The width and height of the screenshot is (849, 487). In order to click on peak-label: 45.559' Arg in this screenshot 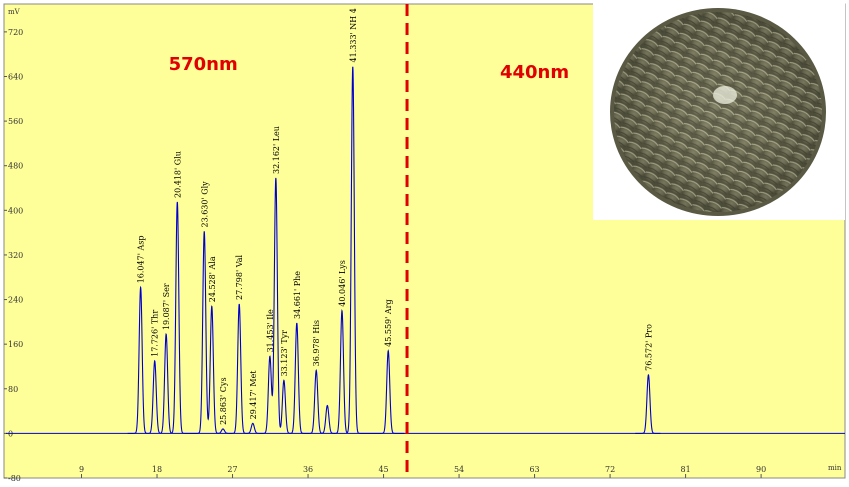, I will do `click(388, 322)`.